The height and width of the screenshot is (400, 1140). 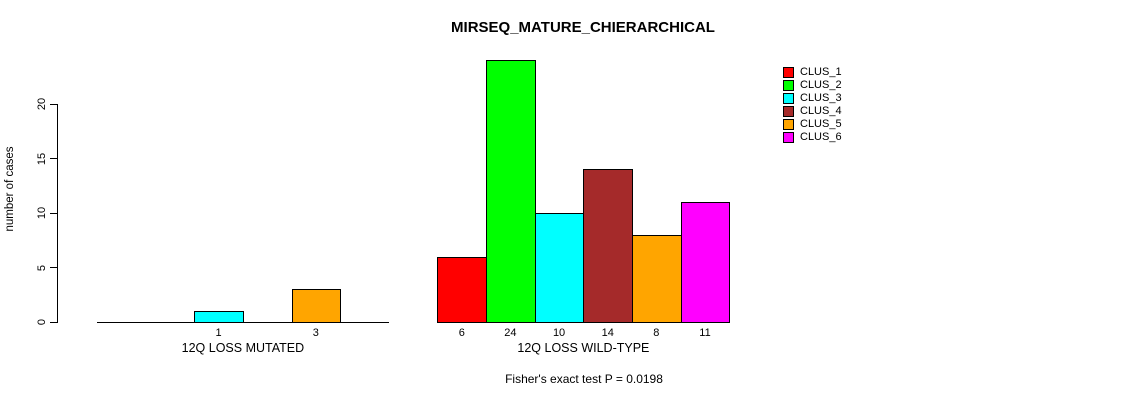 I want to click on bar-clus_3-group2, so click(x=559, y=268).